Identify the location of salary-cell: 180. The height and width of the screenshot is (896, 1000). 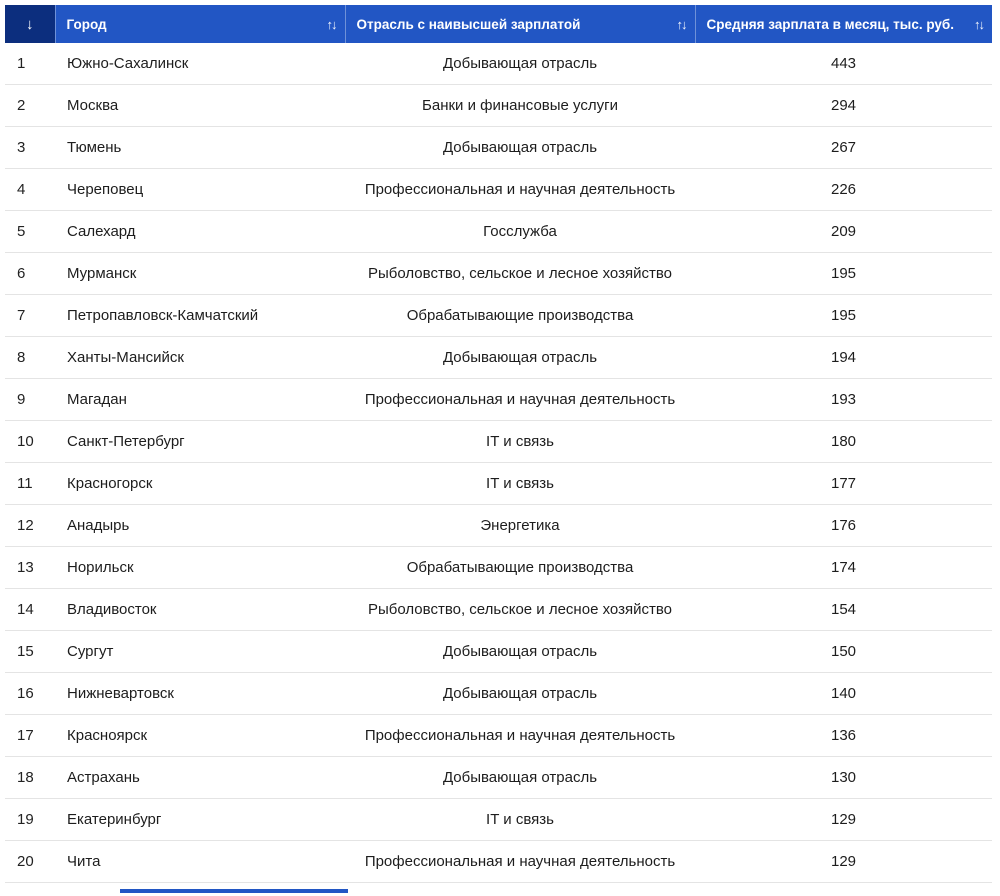
(843, 441).